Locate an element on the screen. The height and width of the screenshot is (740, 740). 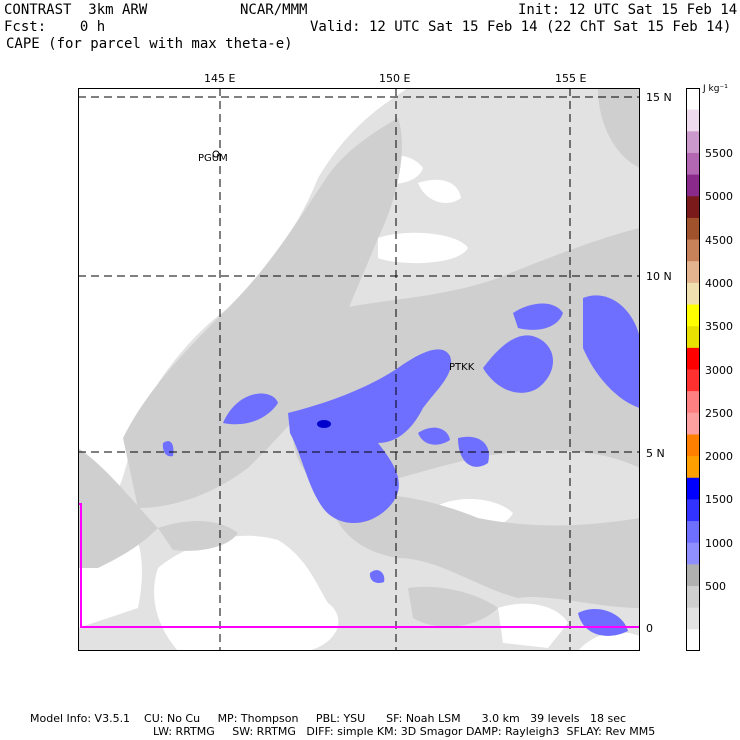
station-marker-pgum is located at coordinates (216, 154).